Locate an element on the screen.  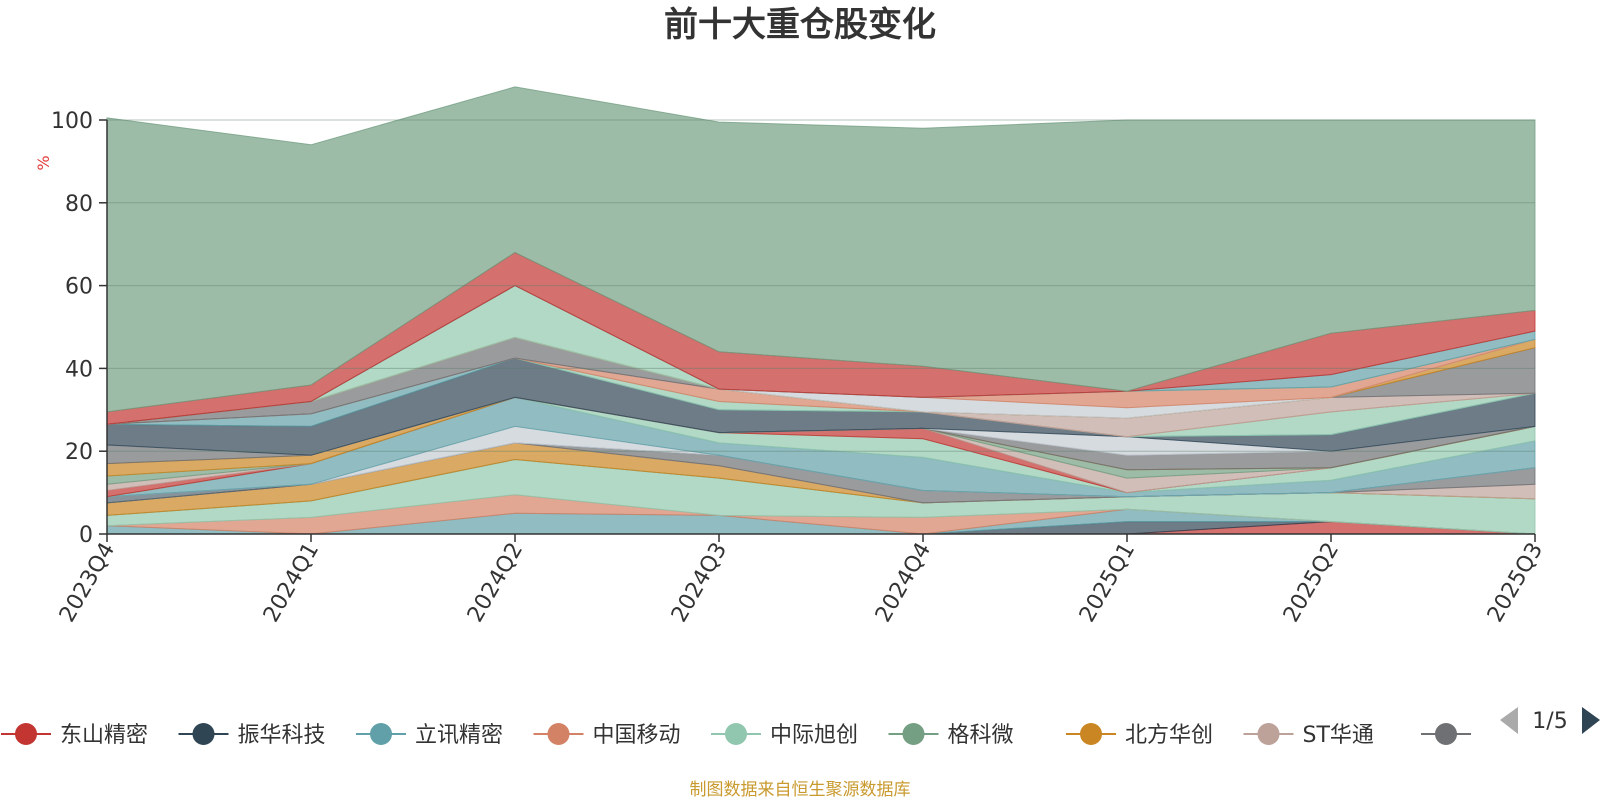
y-tick-label: 0 is located at coordinates (86, 535).